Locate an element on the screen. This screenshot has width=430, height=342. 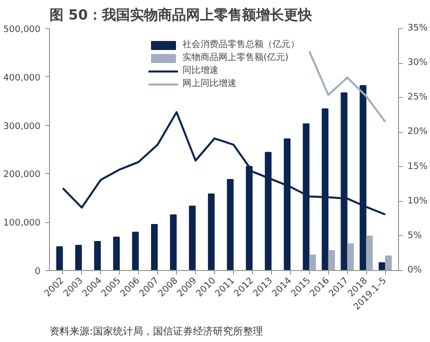
y2-tick-label: 0% is located at coordinates (415, 271).